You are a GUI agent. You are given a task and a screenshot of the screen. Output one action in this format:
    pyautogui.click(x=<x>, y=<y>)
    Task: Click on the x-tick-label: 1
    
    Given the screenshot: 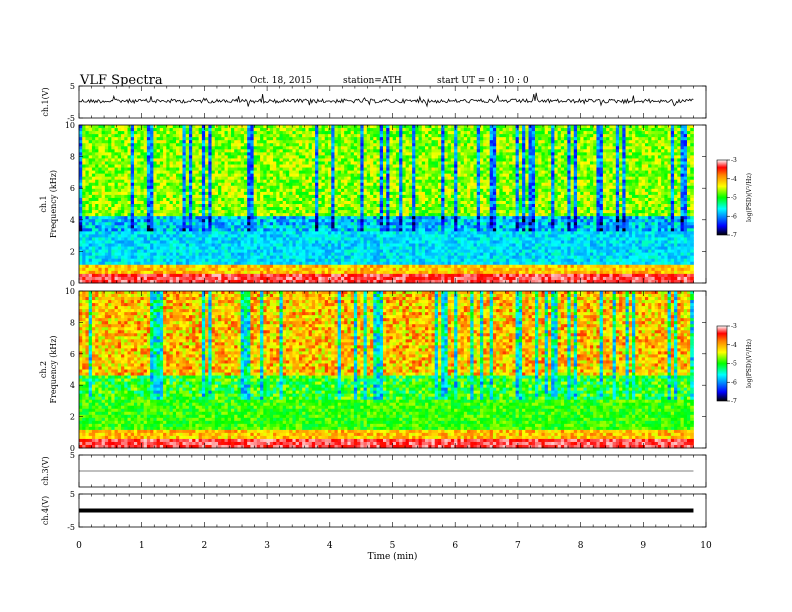 What is the action you would take?
    pyautogui.click(x=142, y=546)
    